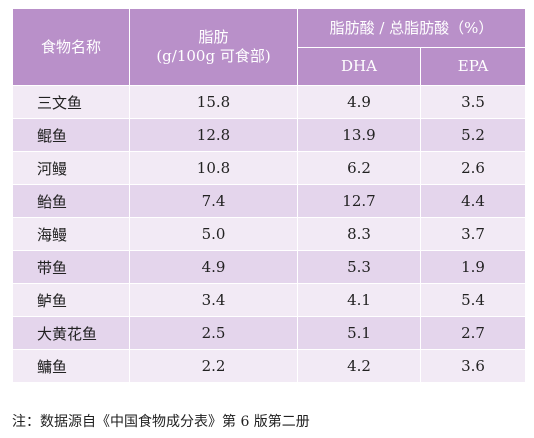 Image resolution: width=534 pixels, height=438 pixels. I want to click on table-row: 鲲鱼 12.8 13.9 5.2, so click(269, 135).